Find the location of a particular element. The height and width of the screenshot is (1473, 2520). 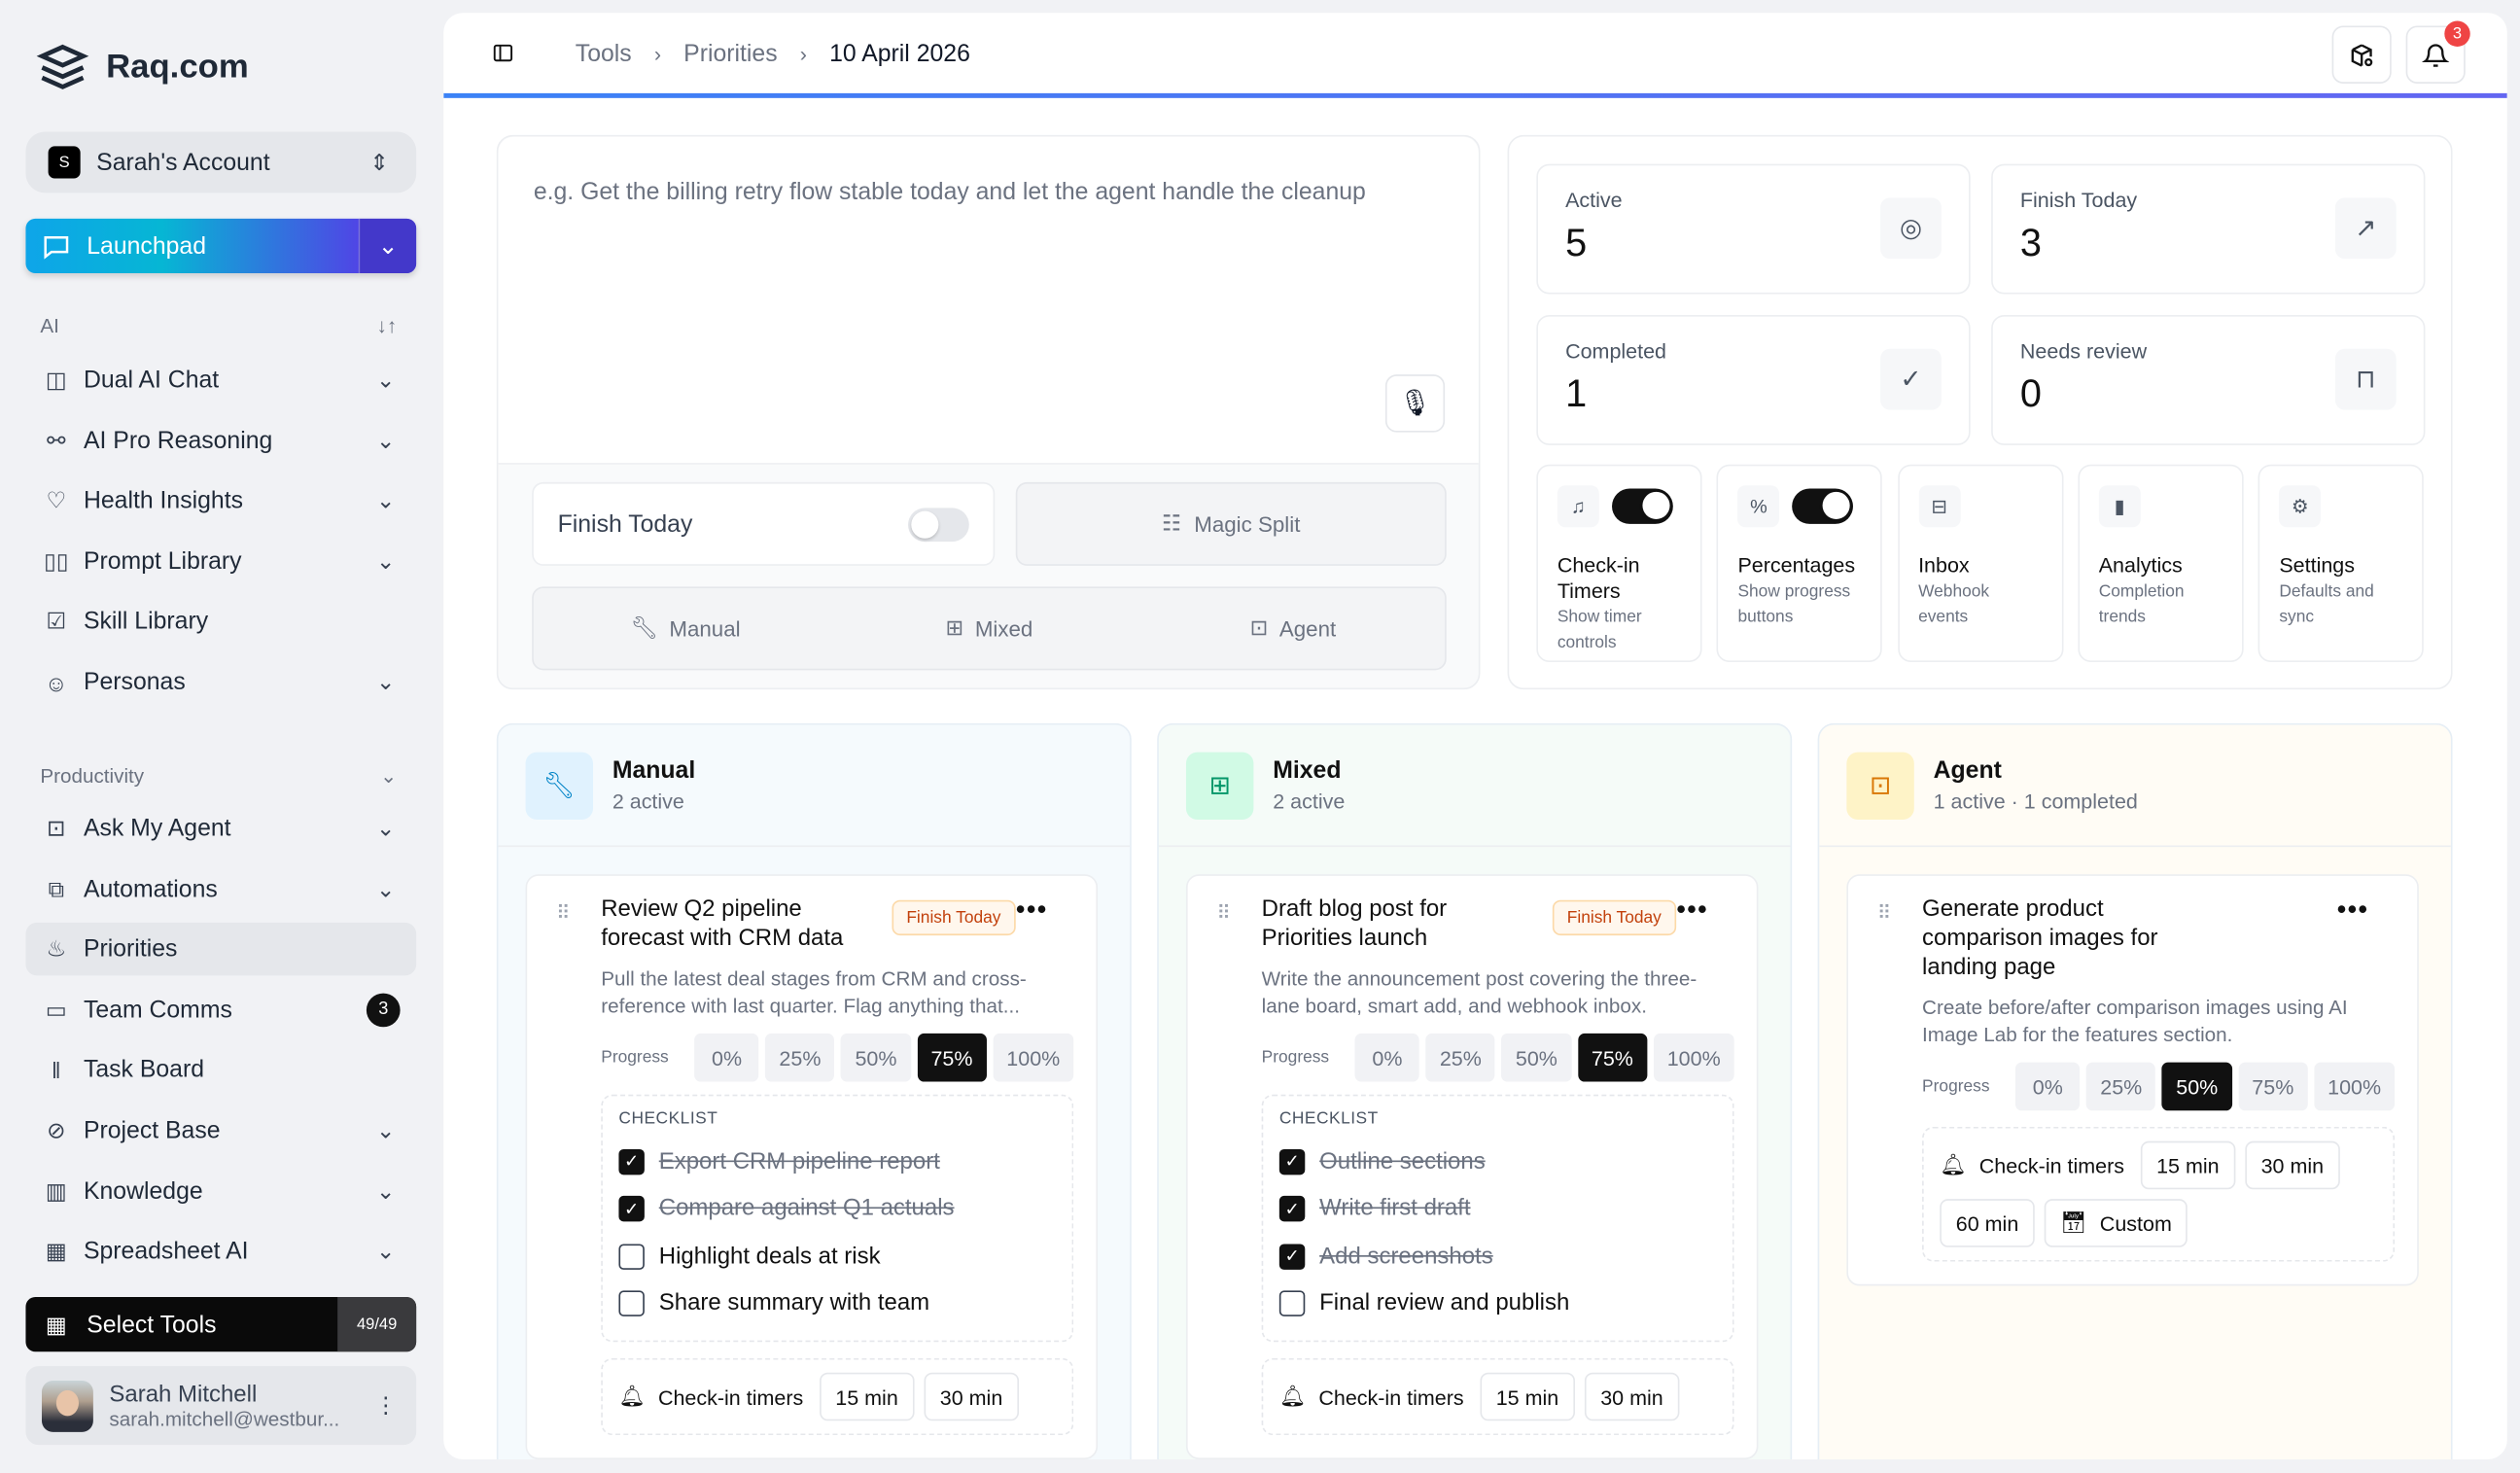

sidebar-item-ask-my-agent: ⊡ Ask My Agent ⌄ is located at coordinates (220, 829).